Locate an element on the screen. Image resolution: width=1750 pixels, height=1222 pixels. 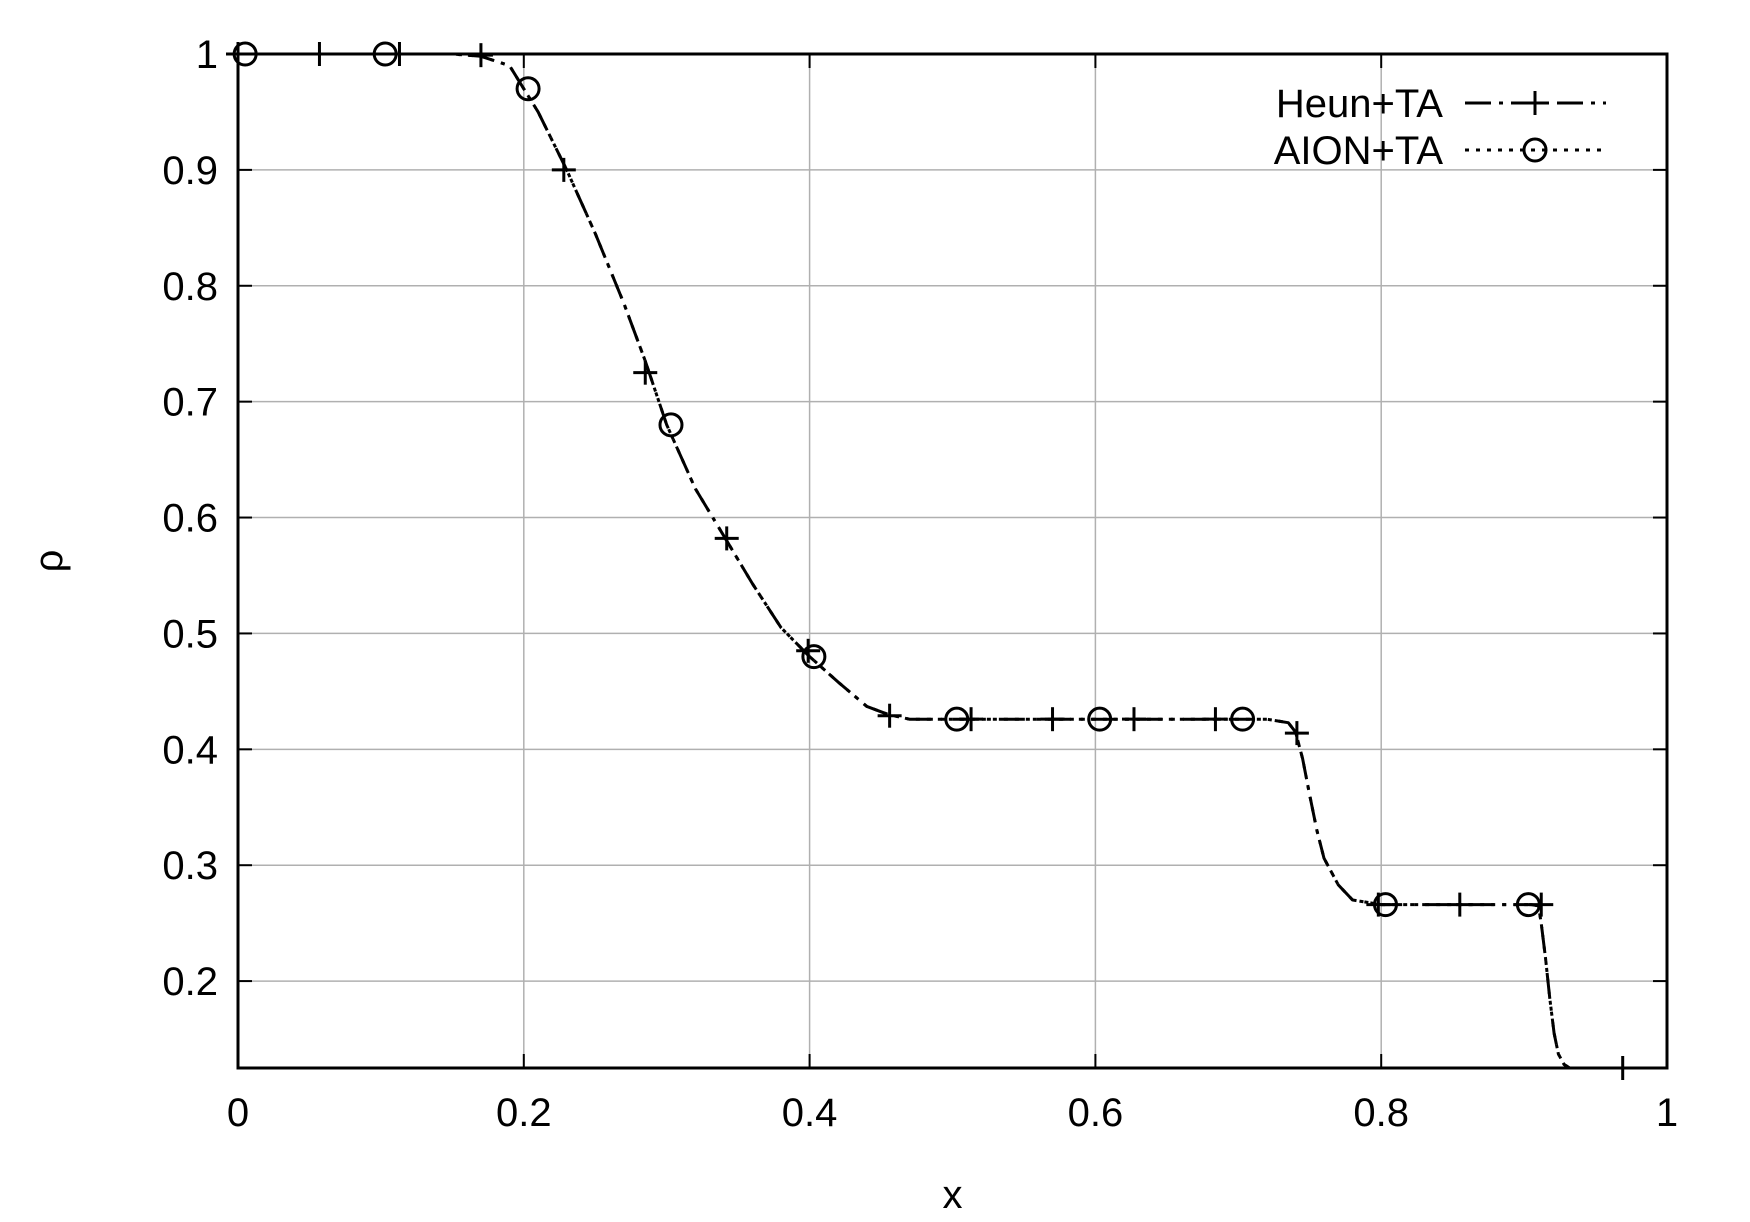
x-tick-label: 0.6 is located at coordinates (1096, 1113).